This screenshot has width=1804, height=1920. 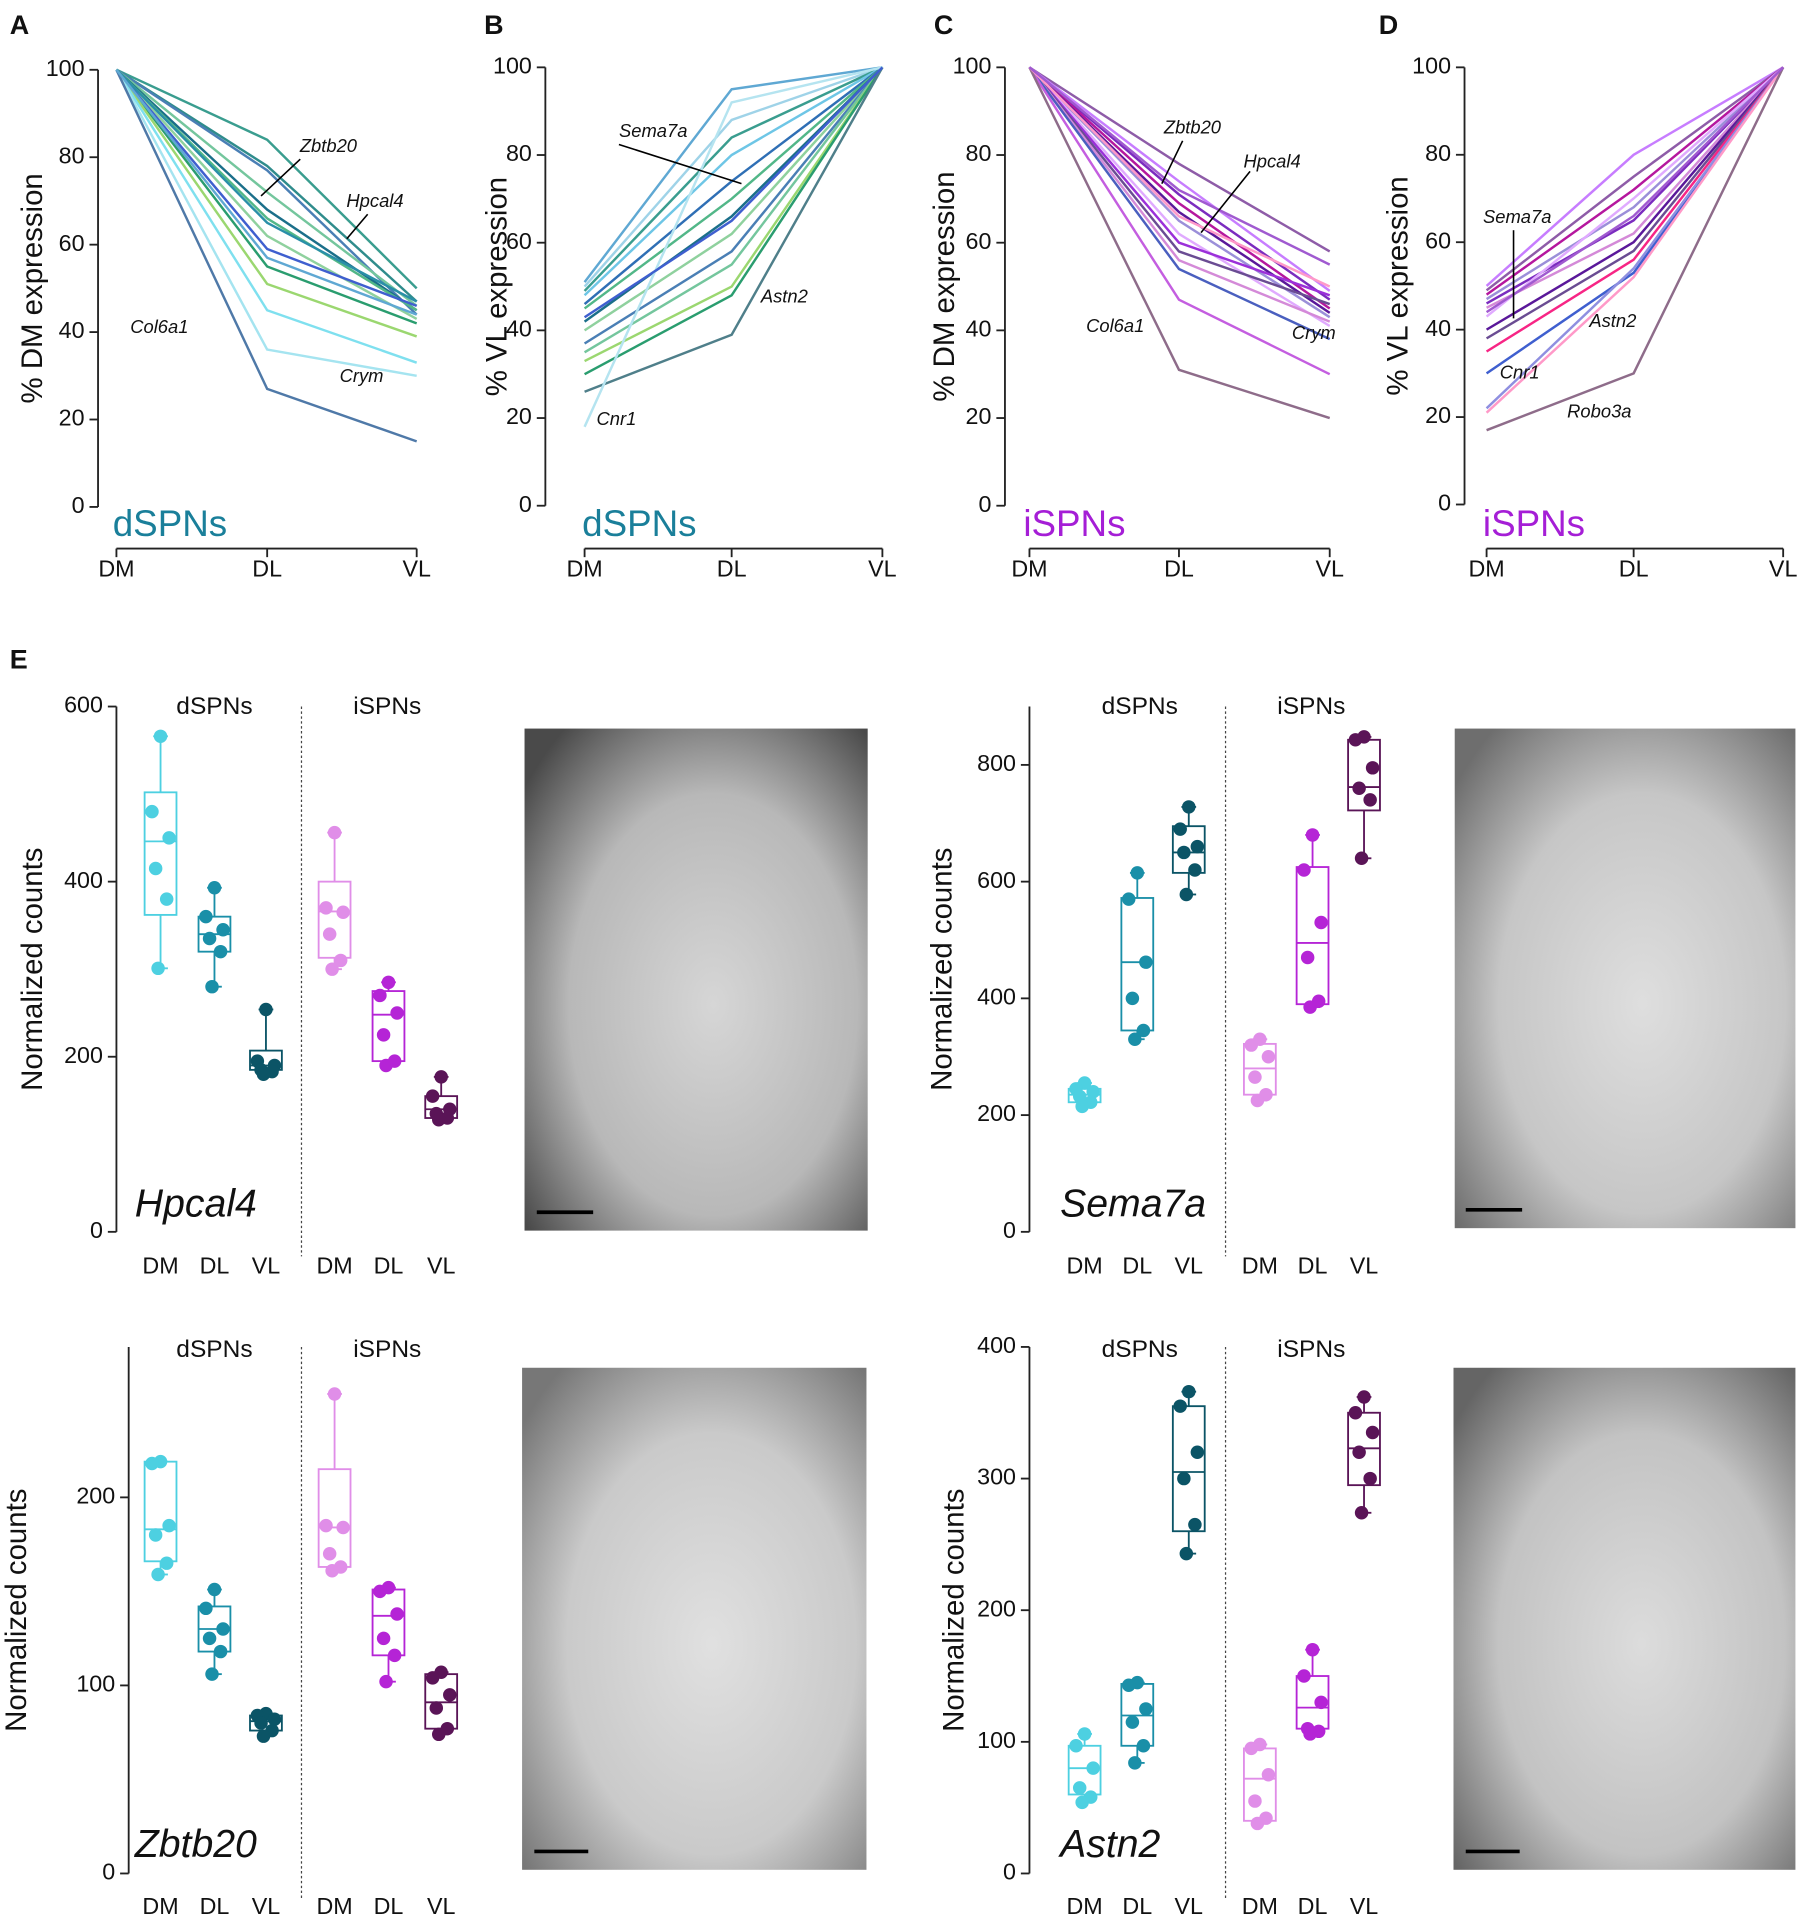 I want to click on annotation: Cnr1, so click(x=1520, y=371).